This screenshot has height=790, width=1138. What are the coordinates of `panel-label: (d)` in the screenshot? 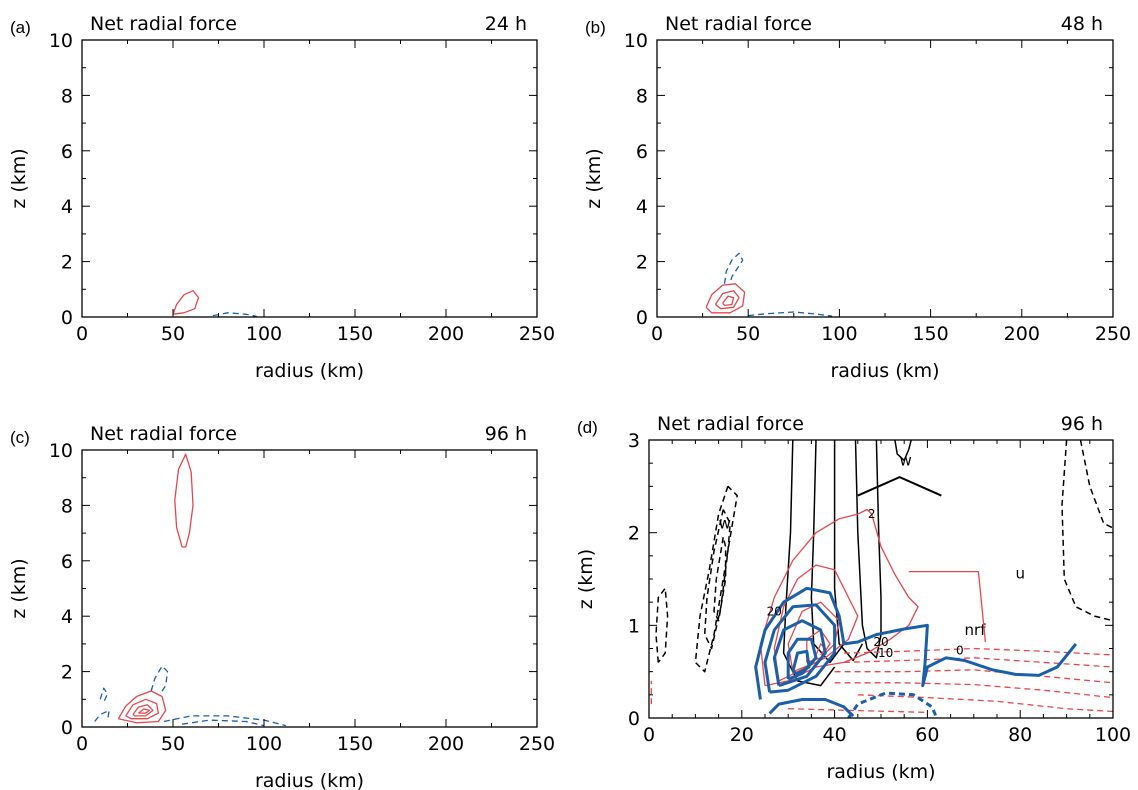 It's located at (587, 427).